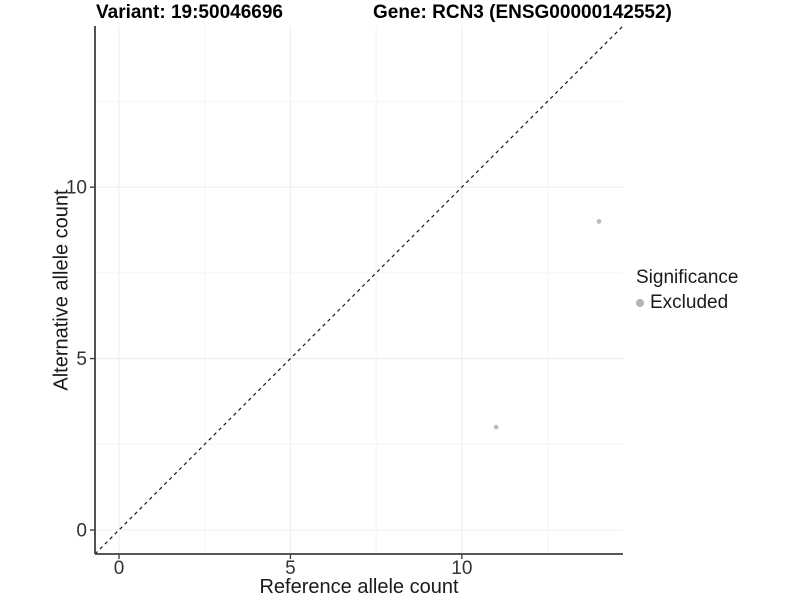 The height and width of the screenshot is (600, 800). What do you see at coordinates (689, 302) in the screenshot?
I see `legend-item-label: Excluded` at bounding box center [689, 302].